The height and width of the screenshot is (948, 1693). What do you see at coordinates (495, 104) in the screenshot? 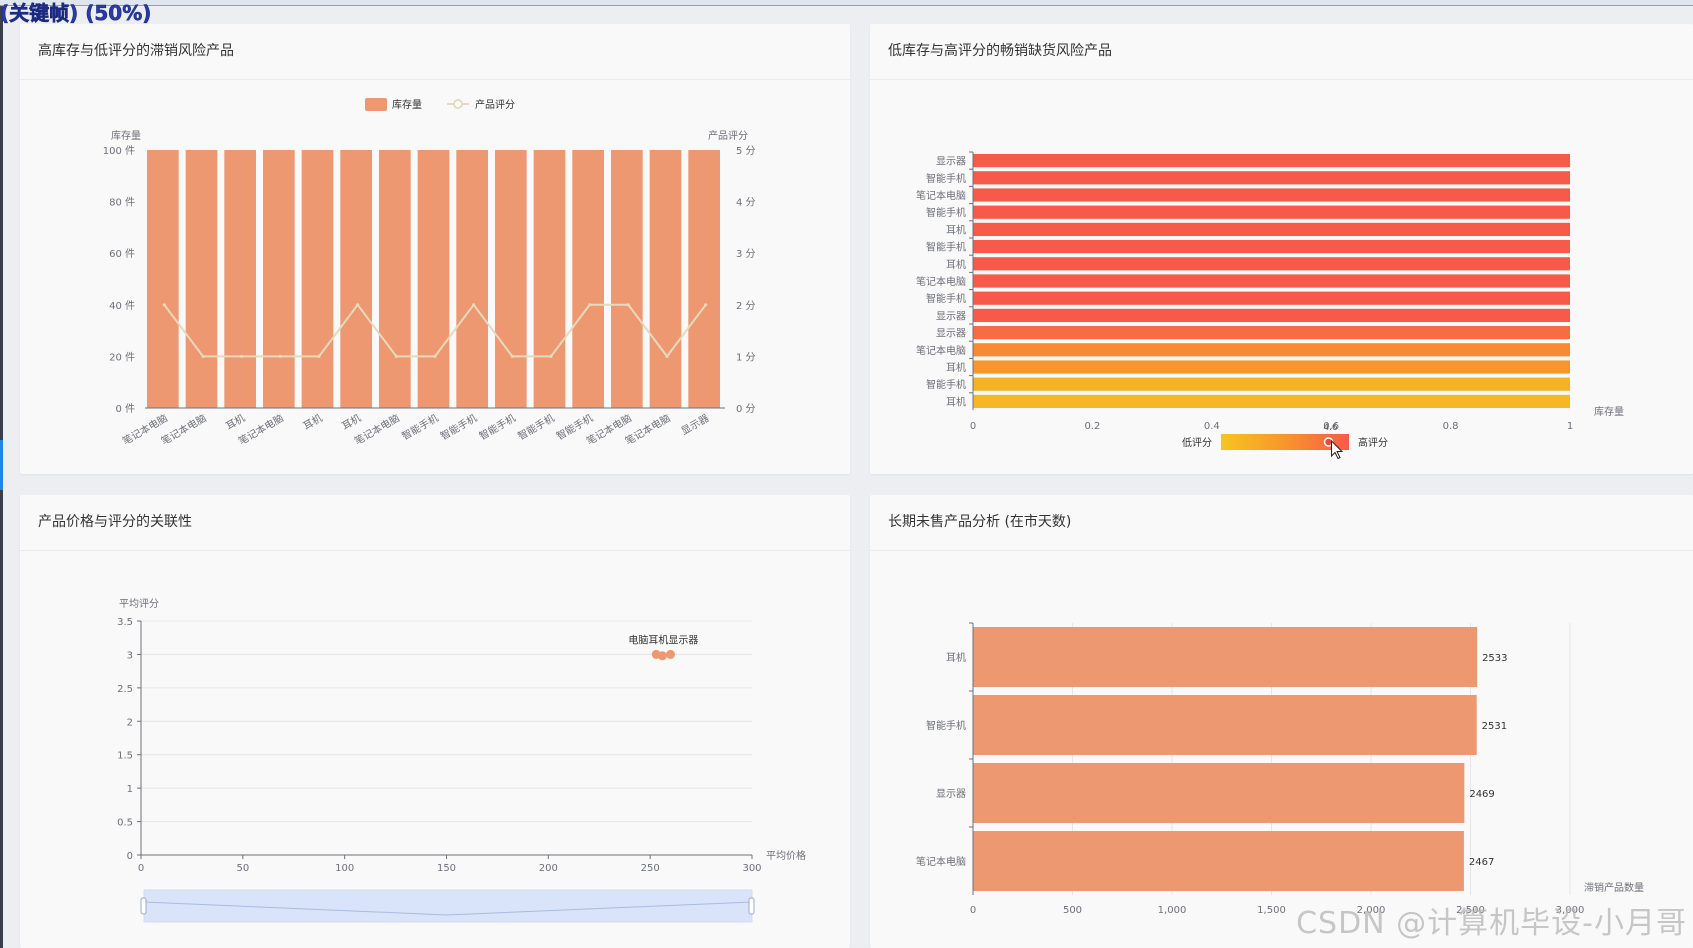
I see `legend-label: 产品评分` at bounding box center [495, 104].